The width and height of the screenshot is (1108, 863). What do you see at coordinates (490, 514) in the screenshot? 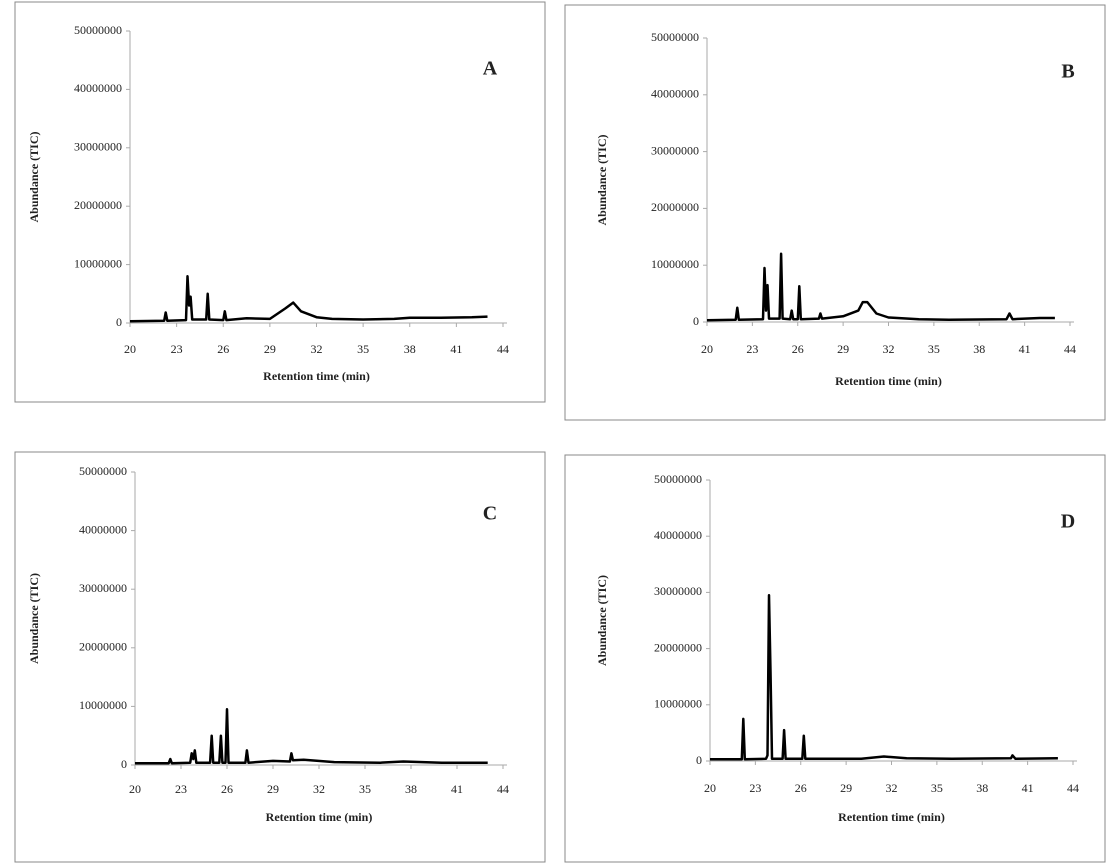
I see `panel-label: C` at bounding box center [490, 514].